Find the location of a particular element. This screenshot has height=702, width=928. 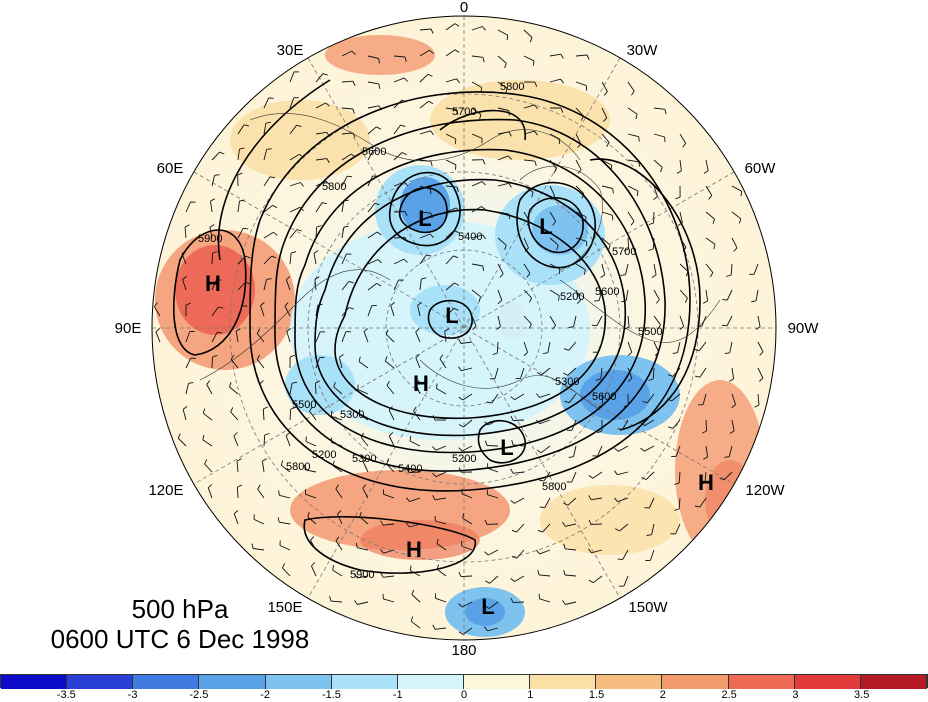

low-center-south-pacific: L is located at coordinates (487, 606).